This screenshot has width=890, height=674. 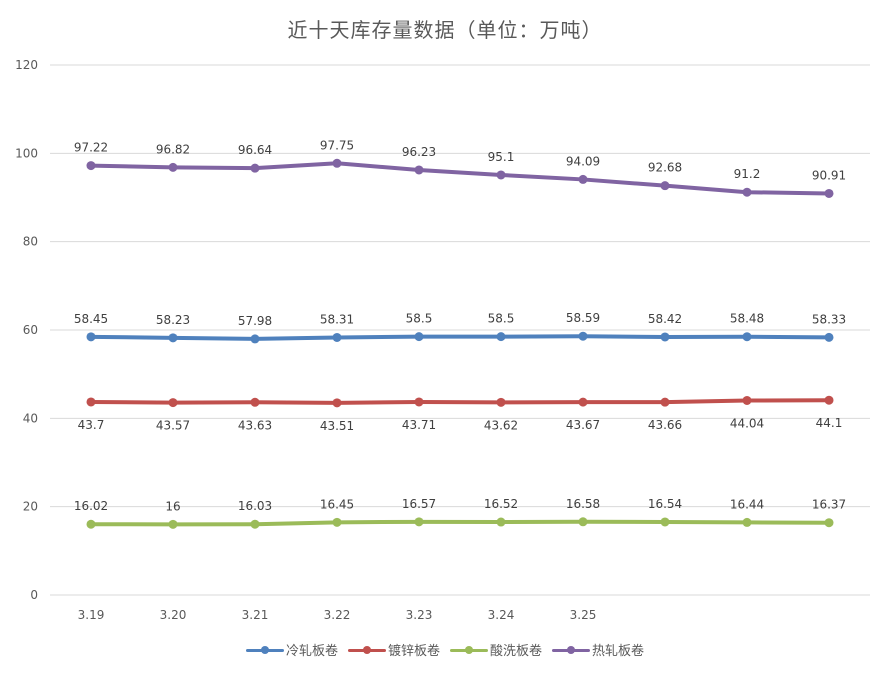 I want to click on data-label: 95.1, so click(x=501, y=157).